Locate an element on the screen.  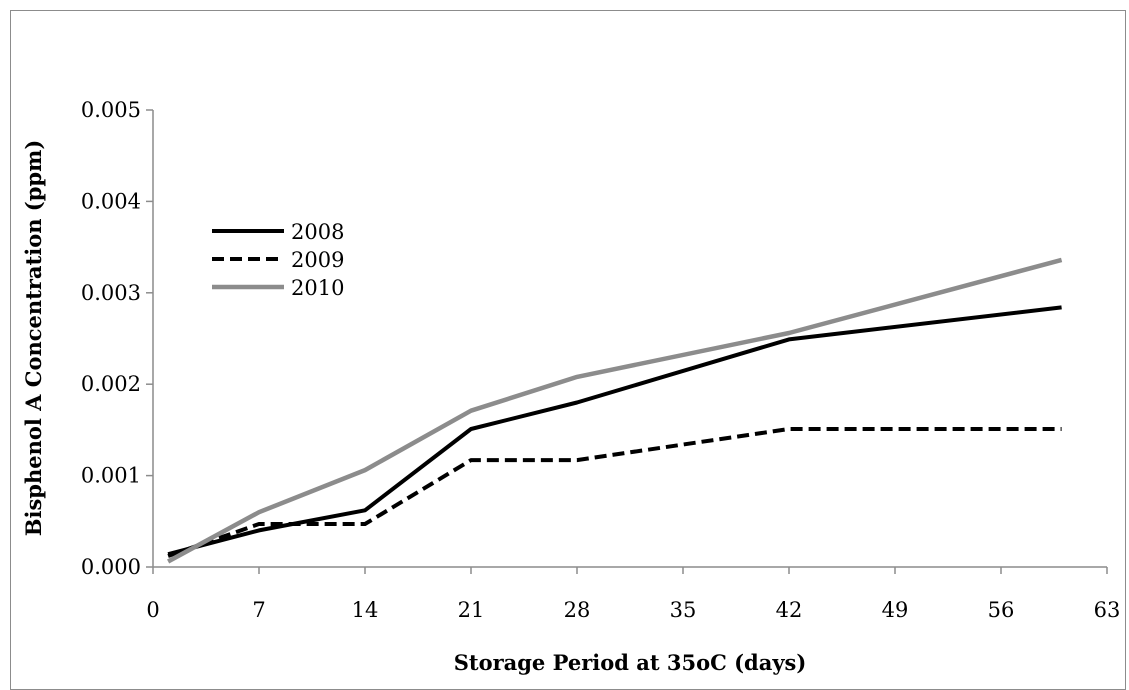
x-tick-label: 21 is located at coordinates (471, 610).